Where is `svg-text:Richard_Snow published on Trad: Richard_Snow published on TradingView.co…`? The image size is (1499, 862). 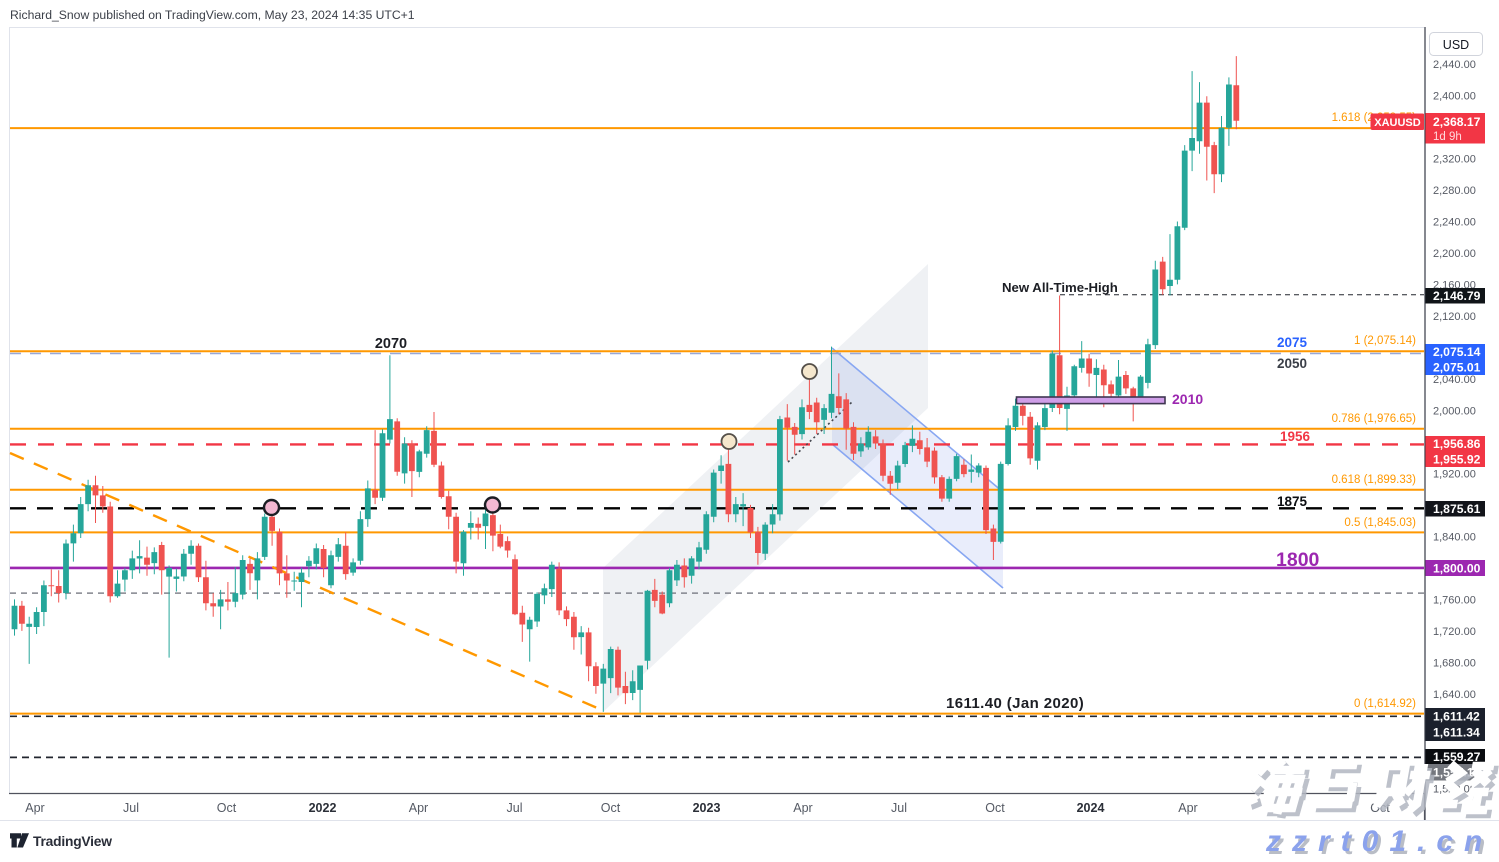 svg-text:Richard_Snow published on Trad: Richard_Snow published on TradingView.co… is located at coordinates (212, 15).